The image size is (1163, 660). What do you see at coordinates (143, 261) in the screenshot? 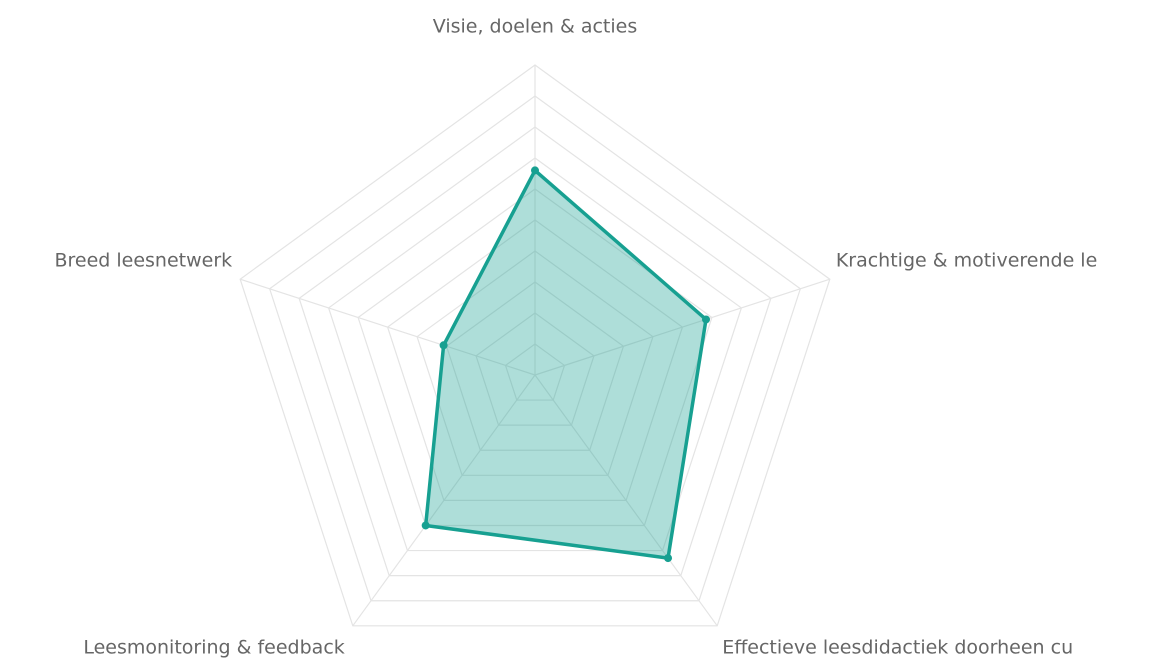
I see `axis-label: Breed leesnetwerk` at bounding box center [143, 261].